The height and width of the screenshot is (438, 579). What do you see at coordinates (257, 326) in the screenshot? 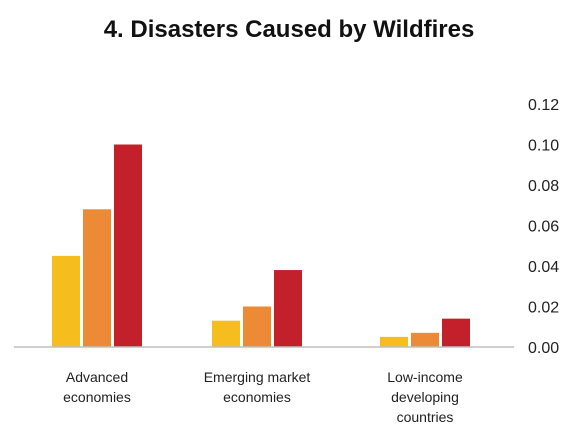
I see `bar-cat2-series2` at bounding box center [257, 326].